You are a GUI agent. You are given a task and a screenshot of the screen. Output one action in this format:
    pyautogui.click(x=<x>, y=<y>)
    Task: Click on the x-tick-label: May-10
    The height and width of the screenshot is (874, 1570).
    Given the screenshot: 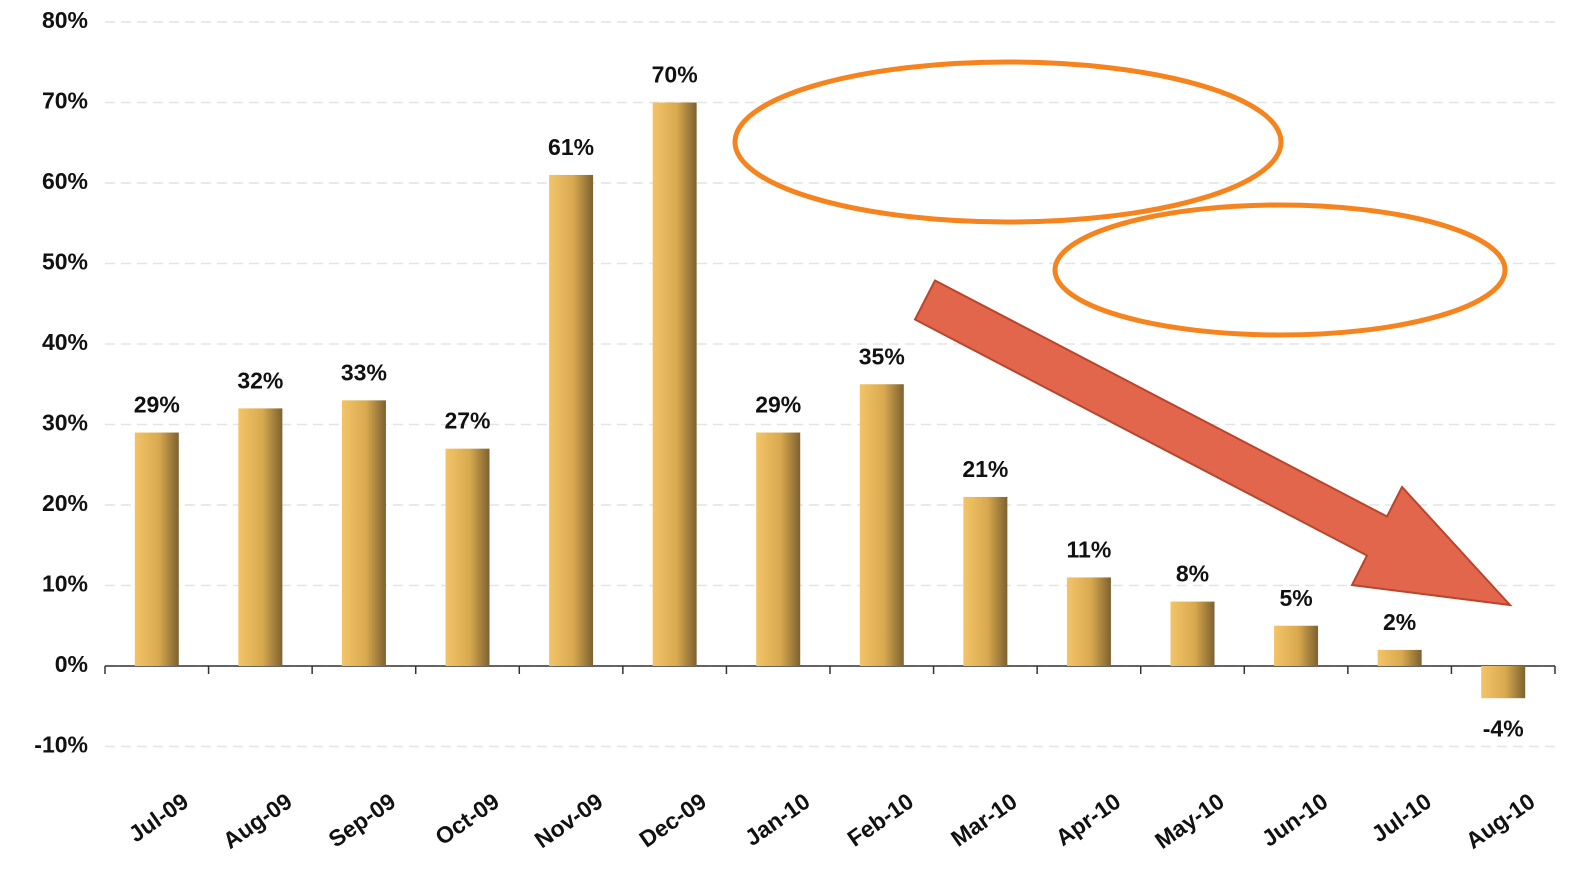 What is the action you would take?
    pyautogui.click(x=1189, y=821)
    